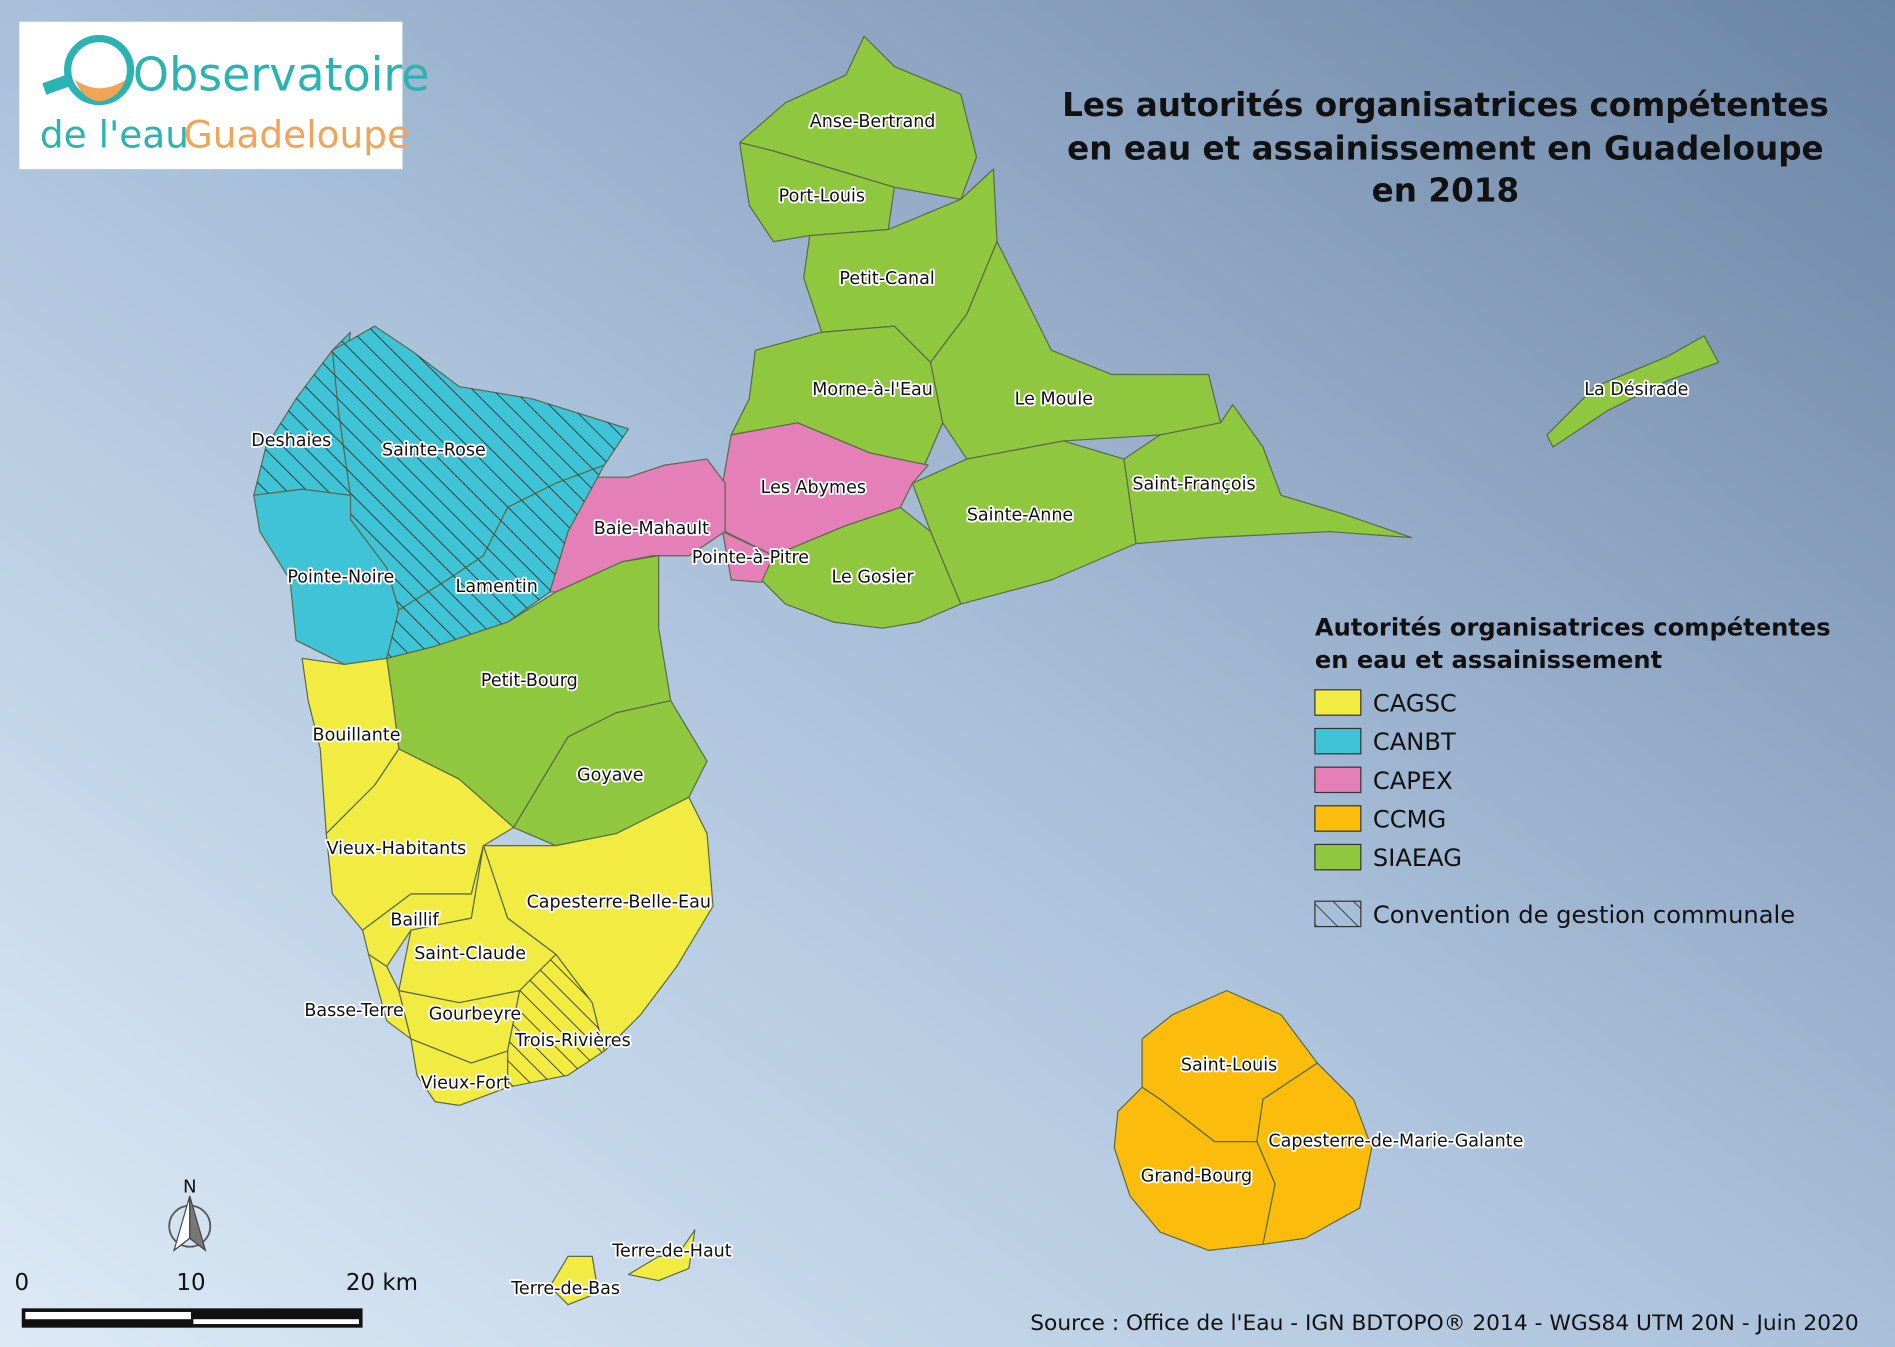 The image size is (1895, 1347). I want to click on commune-label: Basse-Terre, so click(354, 1011).